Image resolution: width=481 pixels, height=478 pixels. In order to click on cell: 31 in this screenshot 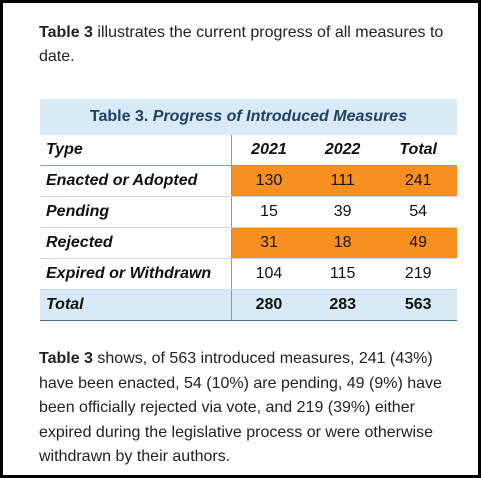, I will do `click(268, 243)`.